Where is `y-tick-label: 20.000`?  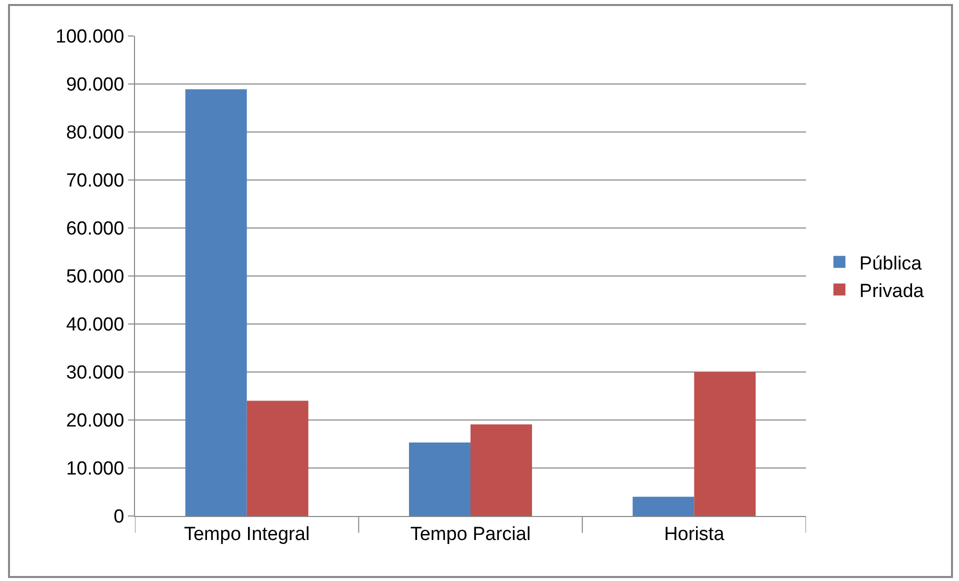
y-tick-label: 20.000 is located at coordinates (95, 421).